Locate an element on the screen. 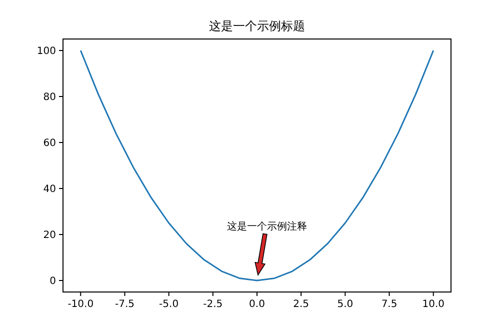 The width and height of the screenshot is (500, 333). x-tick-label: 10.0 is located at coordinates (433, 304).